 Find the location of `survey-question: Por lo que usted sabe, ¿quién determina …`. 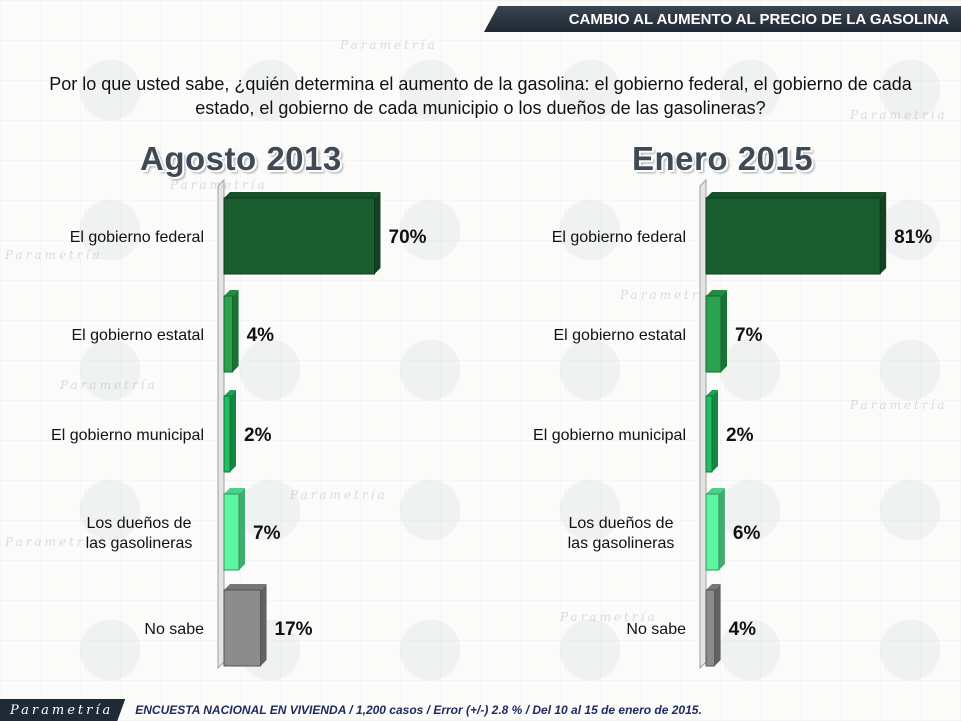

survey-question: Por lo que usted sabe, ¿quién determina … is located at coordinates (480, 96).